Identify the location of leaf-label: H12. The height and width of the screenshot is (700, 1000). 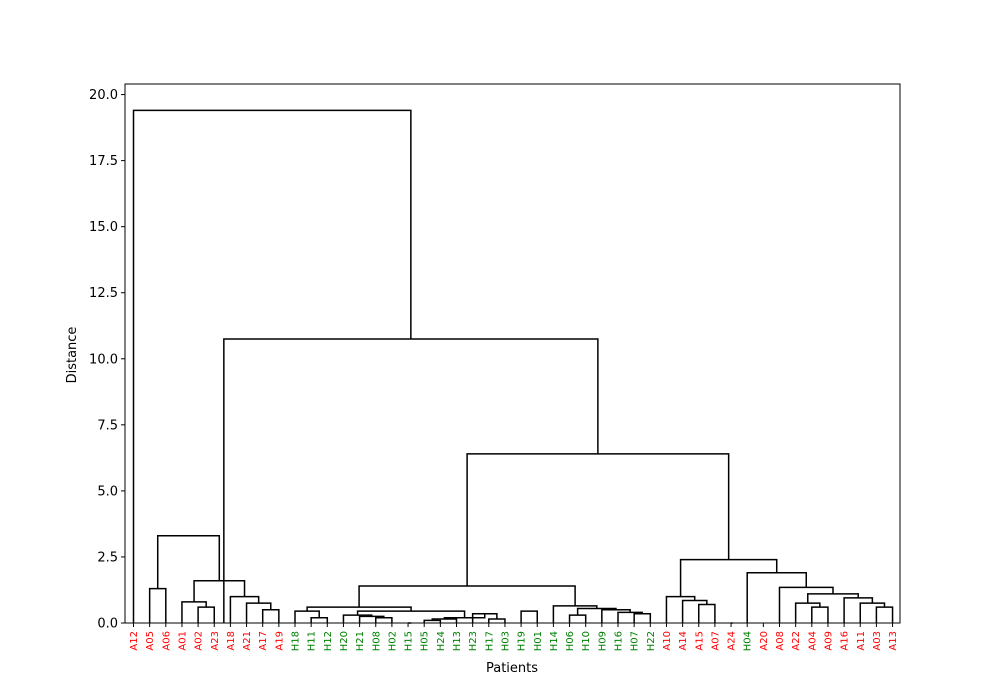
(328, 641).